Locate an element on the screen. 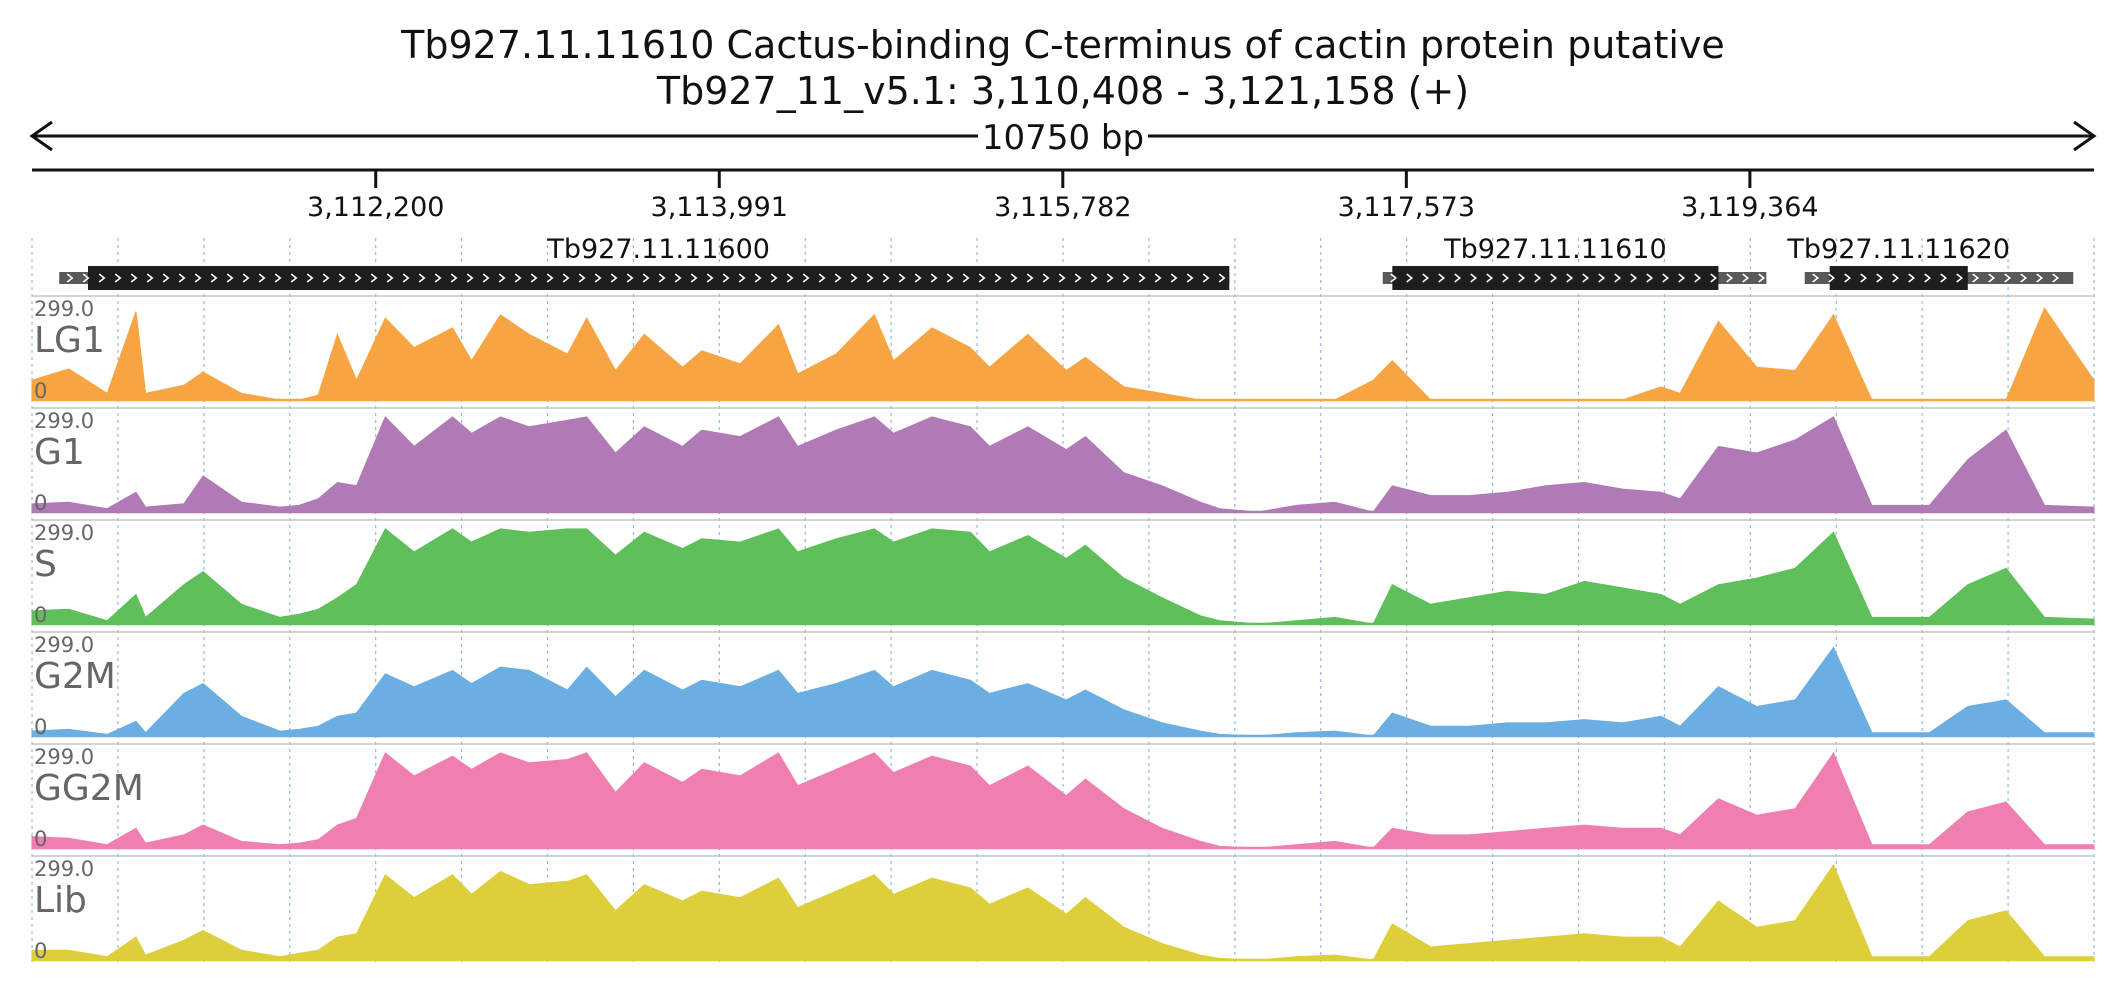  gene-1: Tb927.11.11610 is located at coordinates (1574, 262).